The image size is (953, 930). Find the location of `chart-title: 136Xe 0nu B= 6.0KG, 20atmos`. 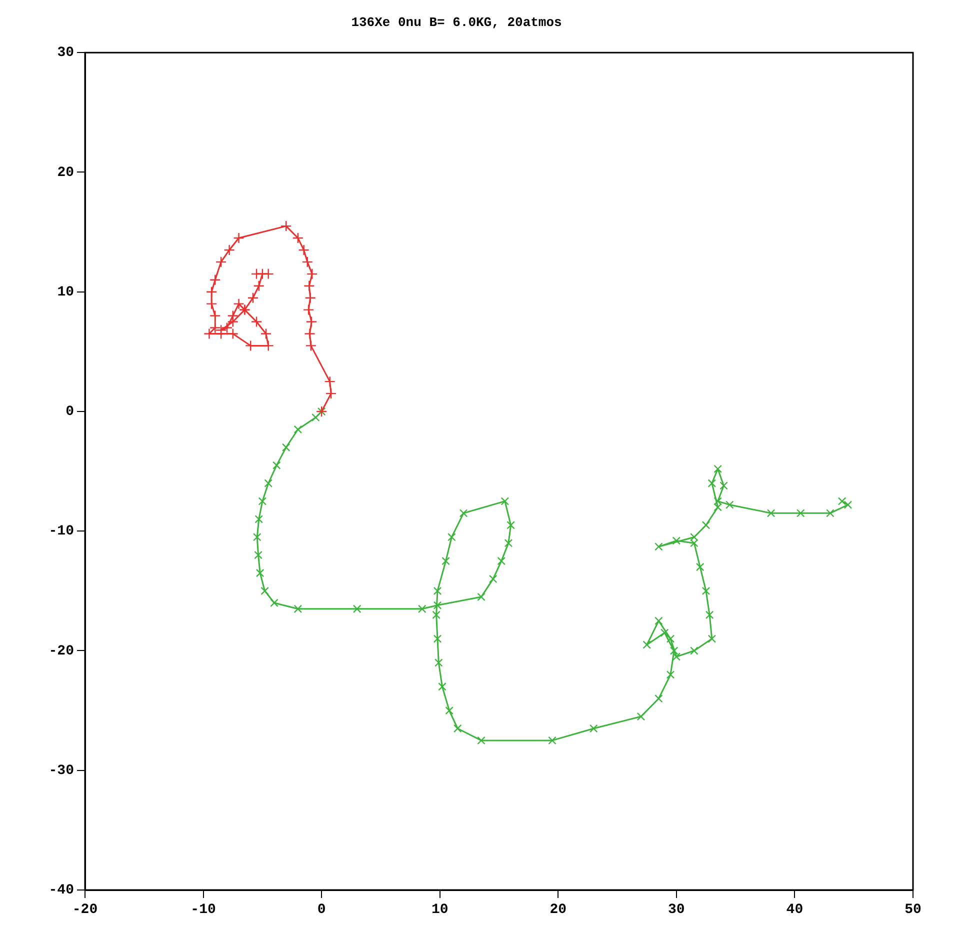

chart-title: 136Xe 0nu B= 6.0KG, 20atmos is located at coordinates (456, 22).